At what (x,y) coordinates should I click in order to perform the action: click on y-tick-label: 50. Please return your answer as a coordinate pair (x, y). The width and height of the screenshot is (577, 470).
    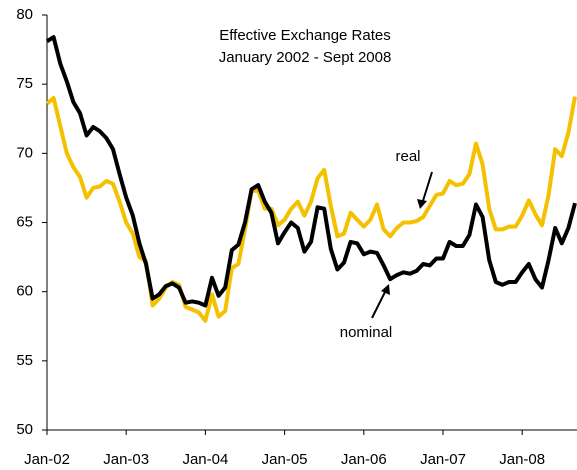
    Looking at the image, I should click on (24, 429).